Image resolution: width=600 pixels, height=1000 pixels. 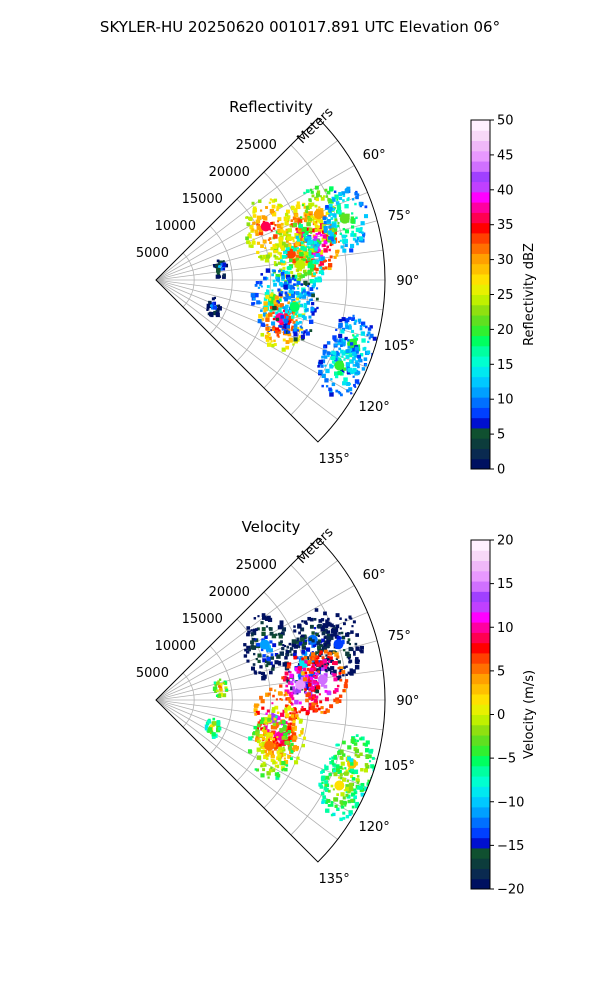 What do you see at coordinates (269, 745) in the screenshot?
I see `echo-core` at bounding box center [269, 745].